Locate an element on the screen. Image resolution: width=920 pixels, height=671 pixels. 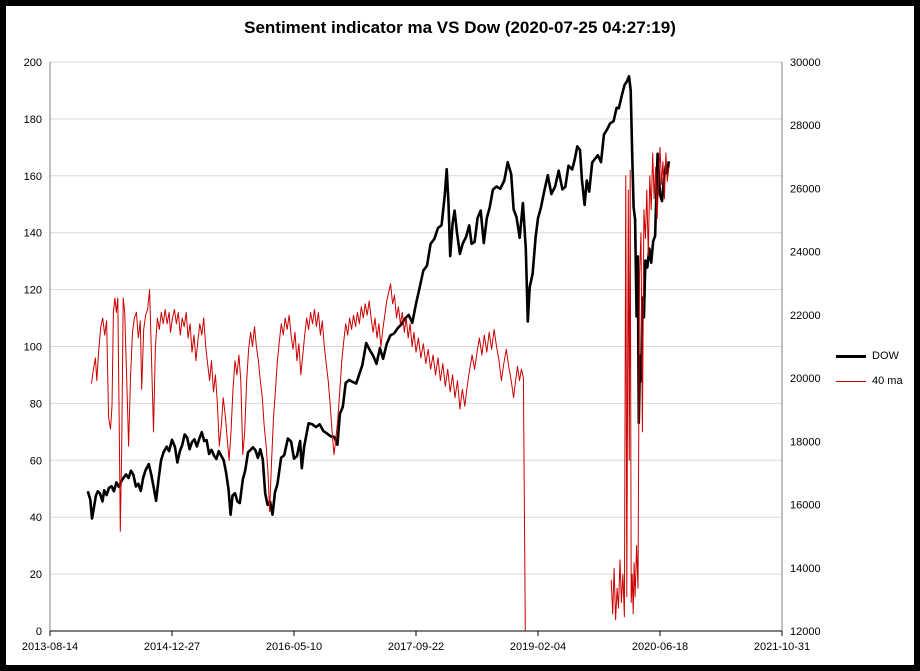
y-right-tick-label: 28000 is located at coordinates (805, 126).